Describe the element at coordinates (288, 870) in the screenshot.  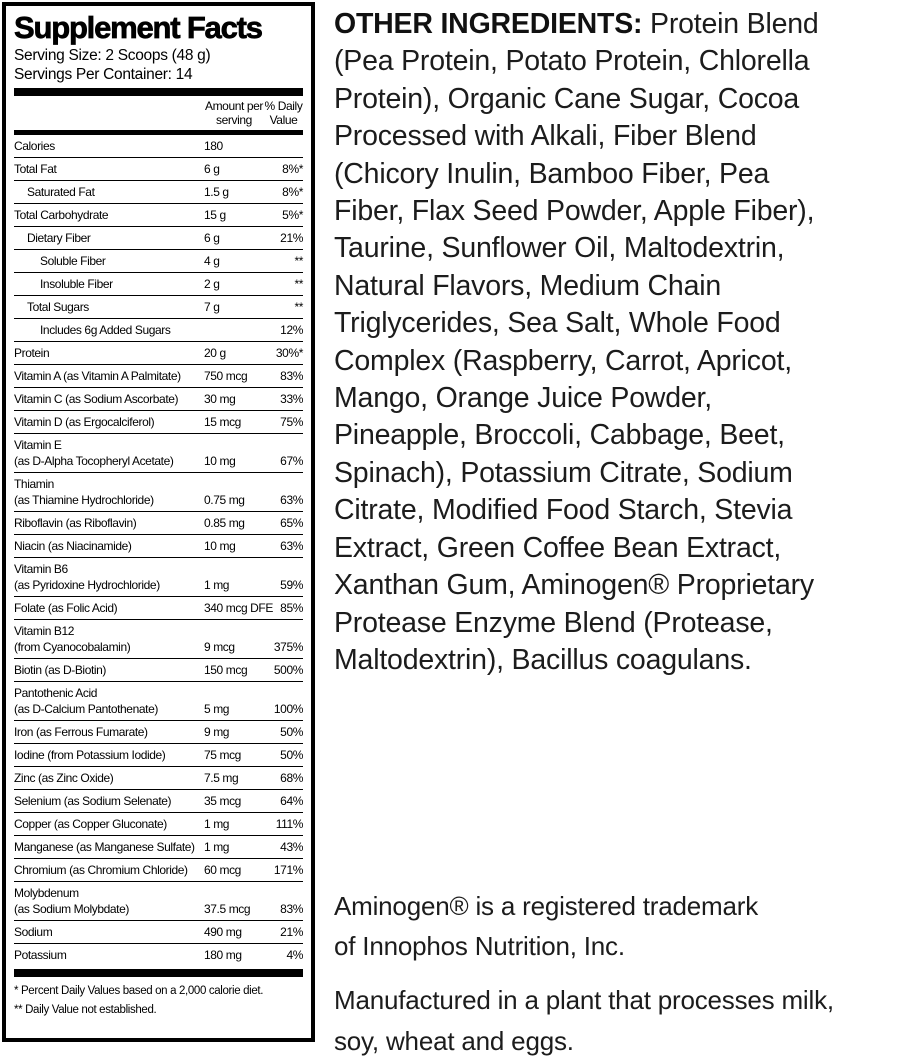
I see `nutrient-daily-value: 171%` at that location.